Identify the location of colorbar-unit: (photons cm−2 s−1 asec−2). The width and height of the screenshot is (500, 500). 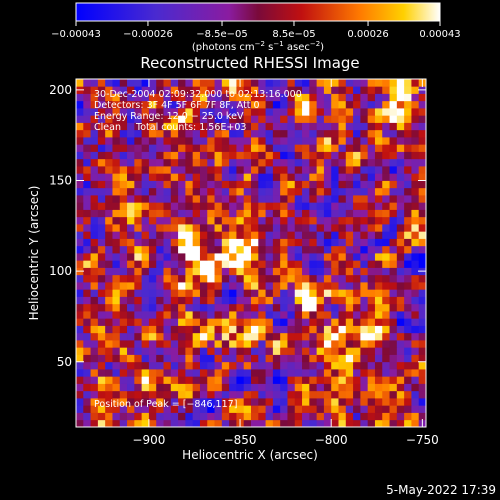
(258, 46).